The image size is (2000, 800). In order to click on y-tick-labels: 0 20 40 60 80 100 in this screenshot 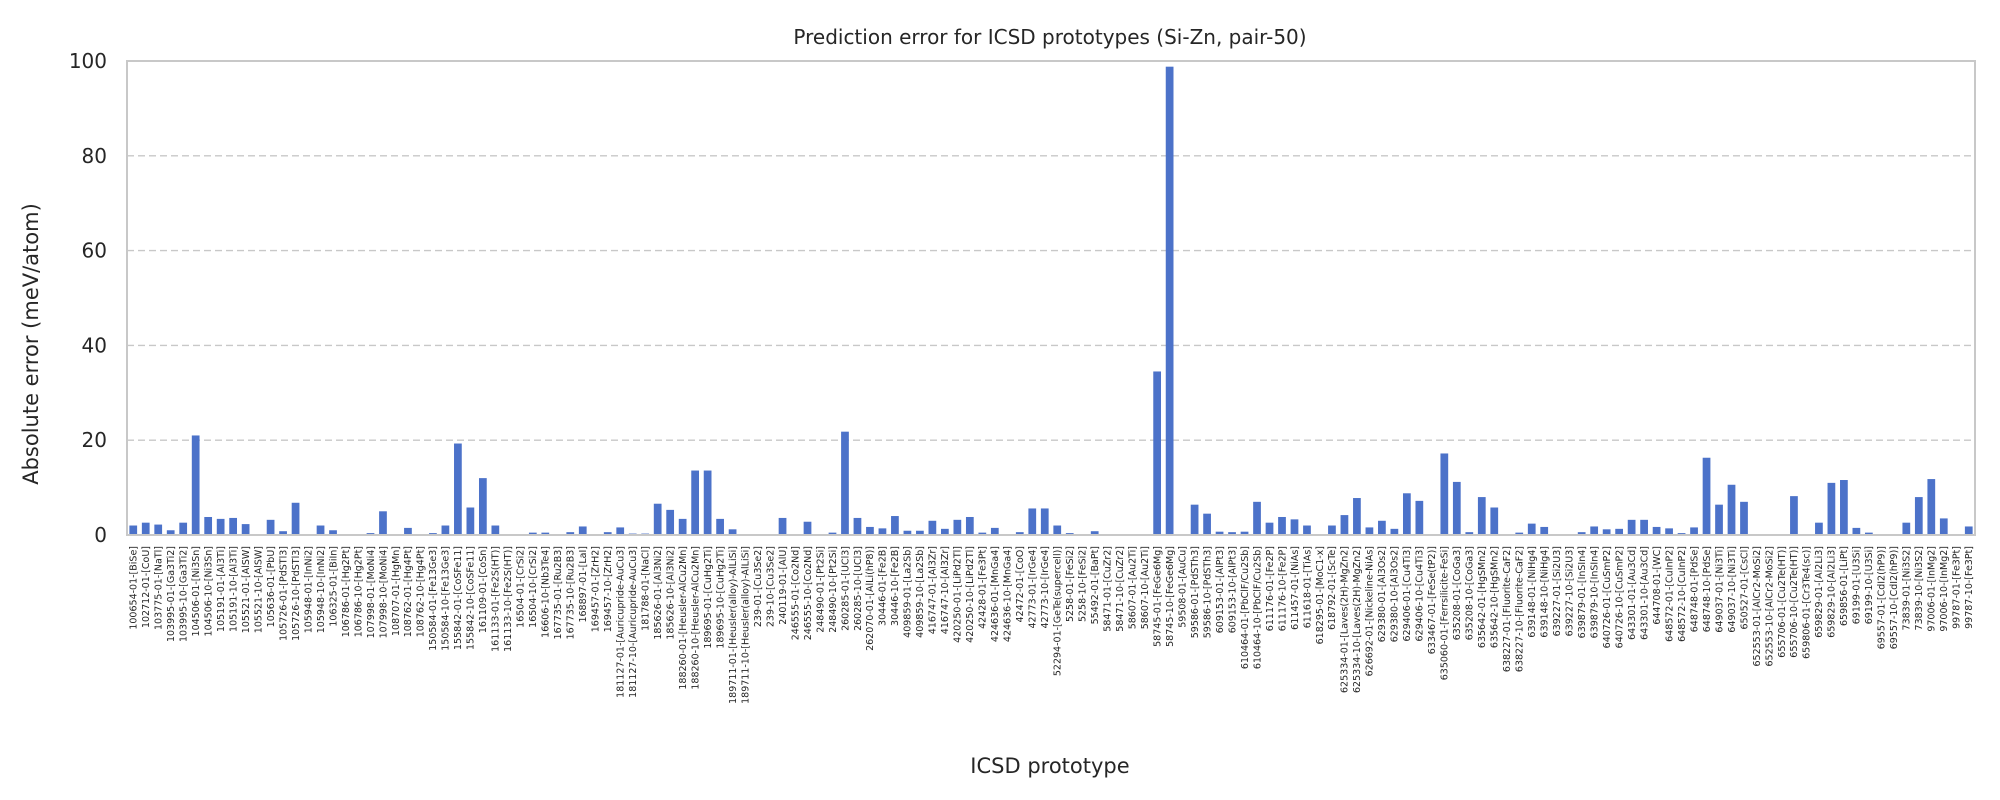, I will do `click(88, 298)`.